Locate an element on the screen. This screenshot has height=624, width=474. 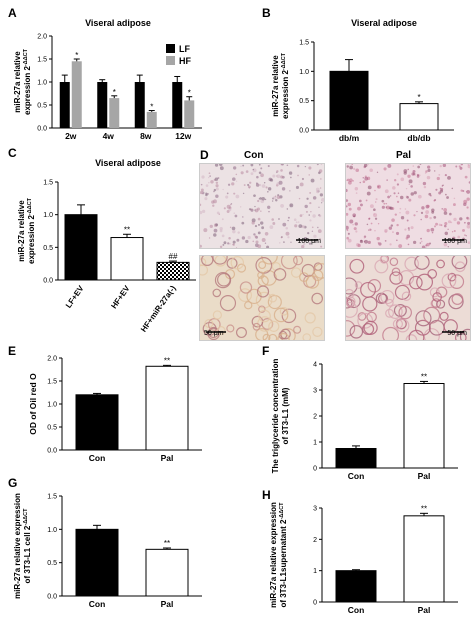
x-tick-label: Pal is located at coordinates (424, 610).